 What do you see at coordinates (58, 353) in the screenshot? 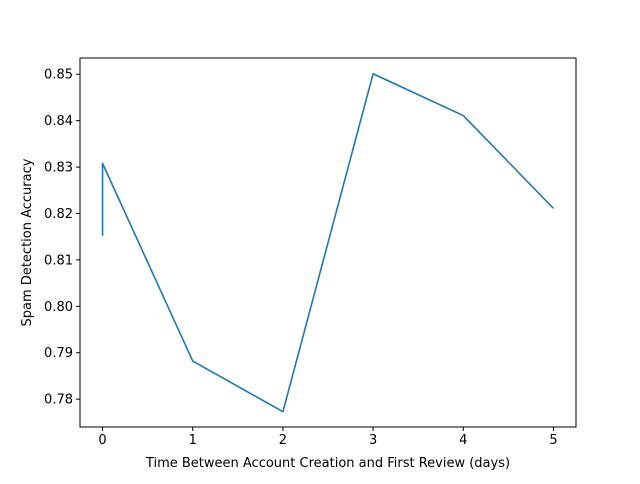
I see `y-tick-label: 0.79` at bounding box center [58, 353].